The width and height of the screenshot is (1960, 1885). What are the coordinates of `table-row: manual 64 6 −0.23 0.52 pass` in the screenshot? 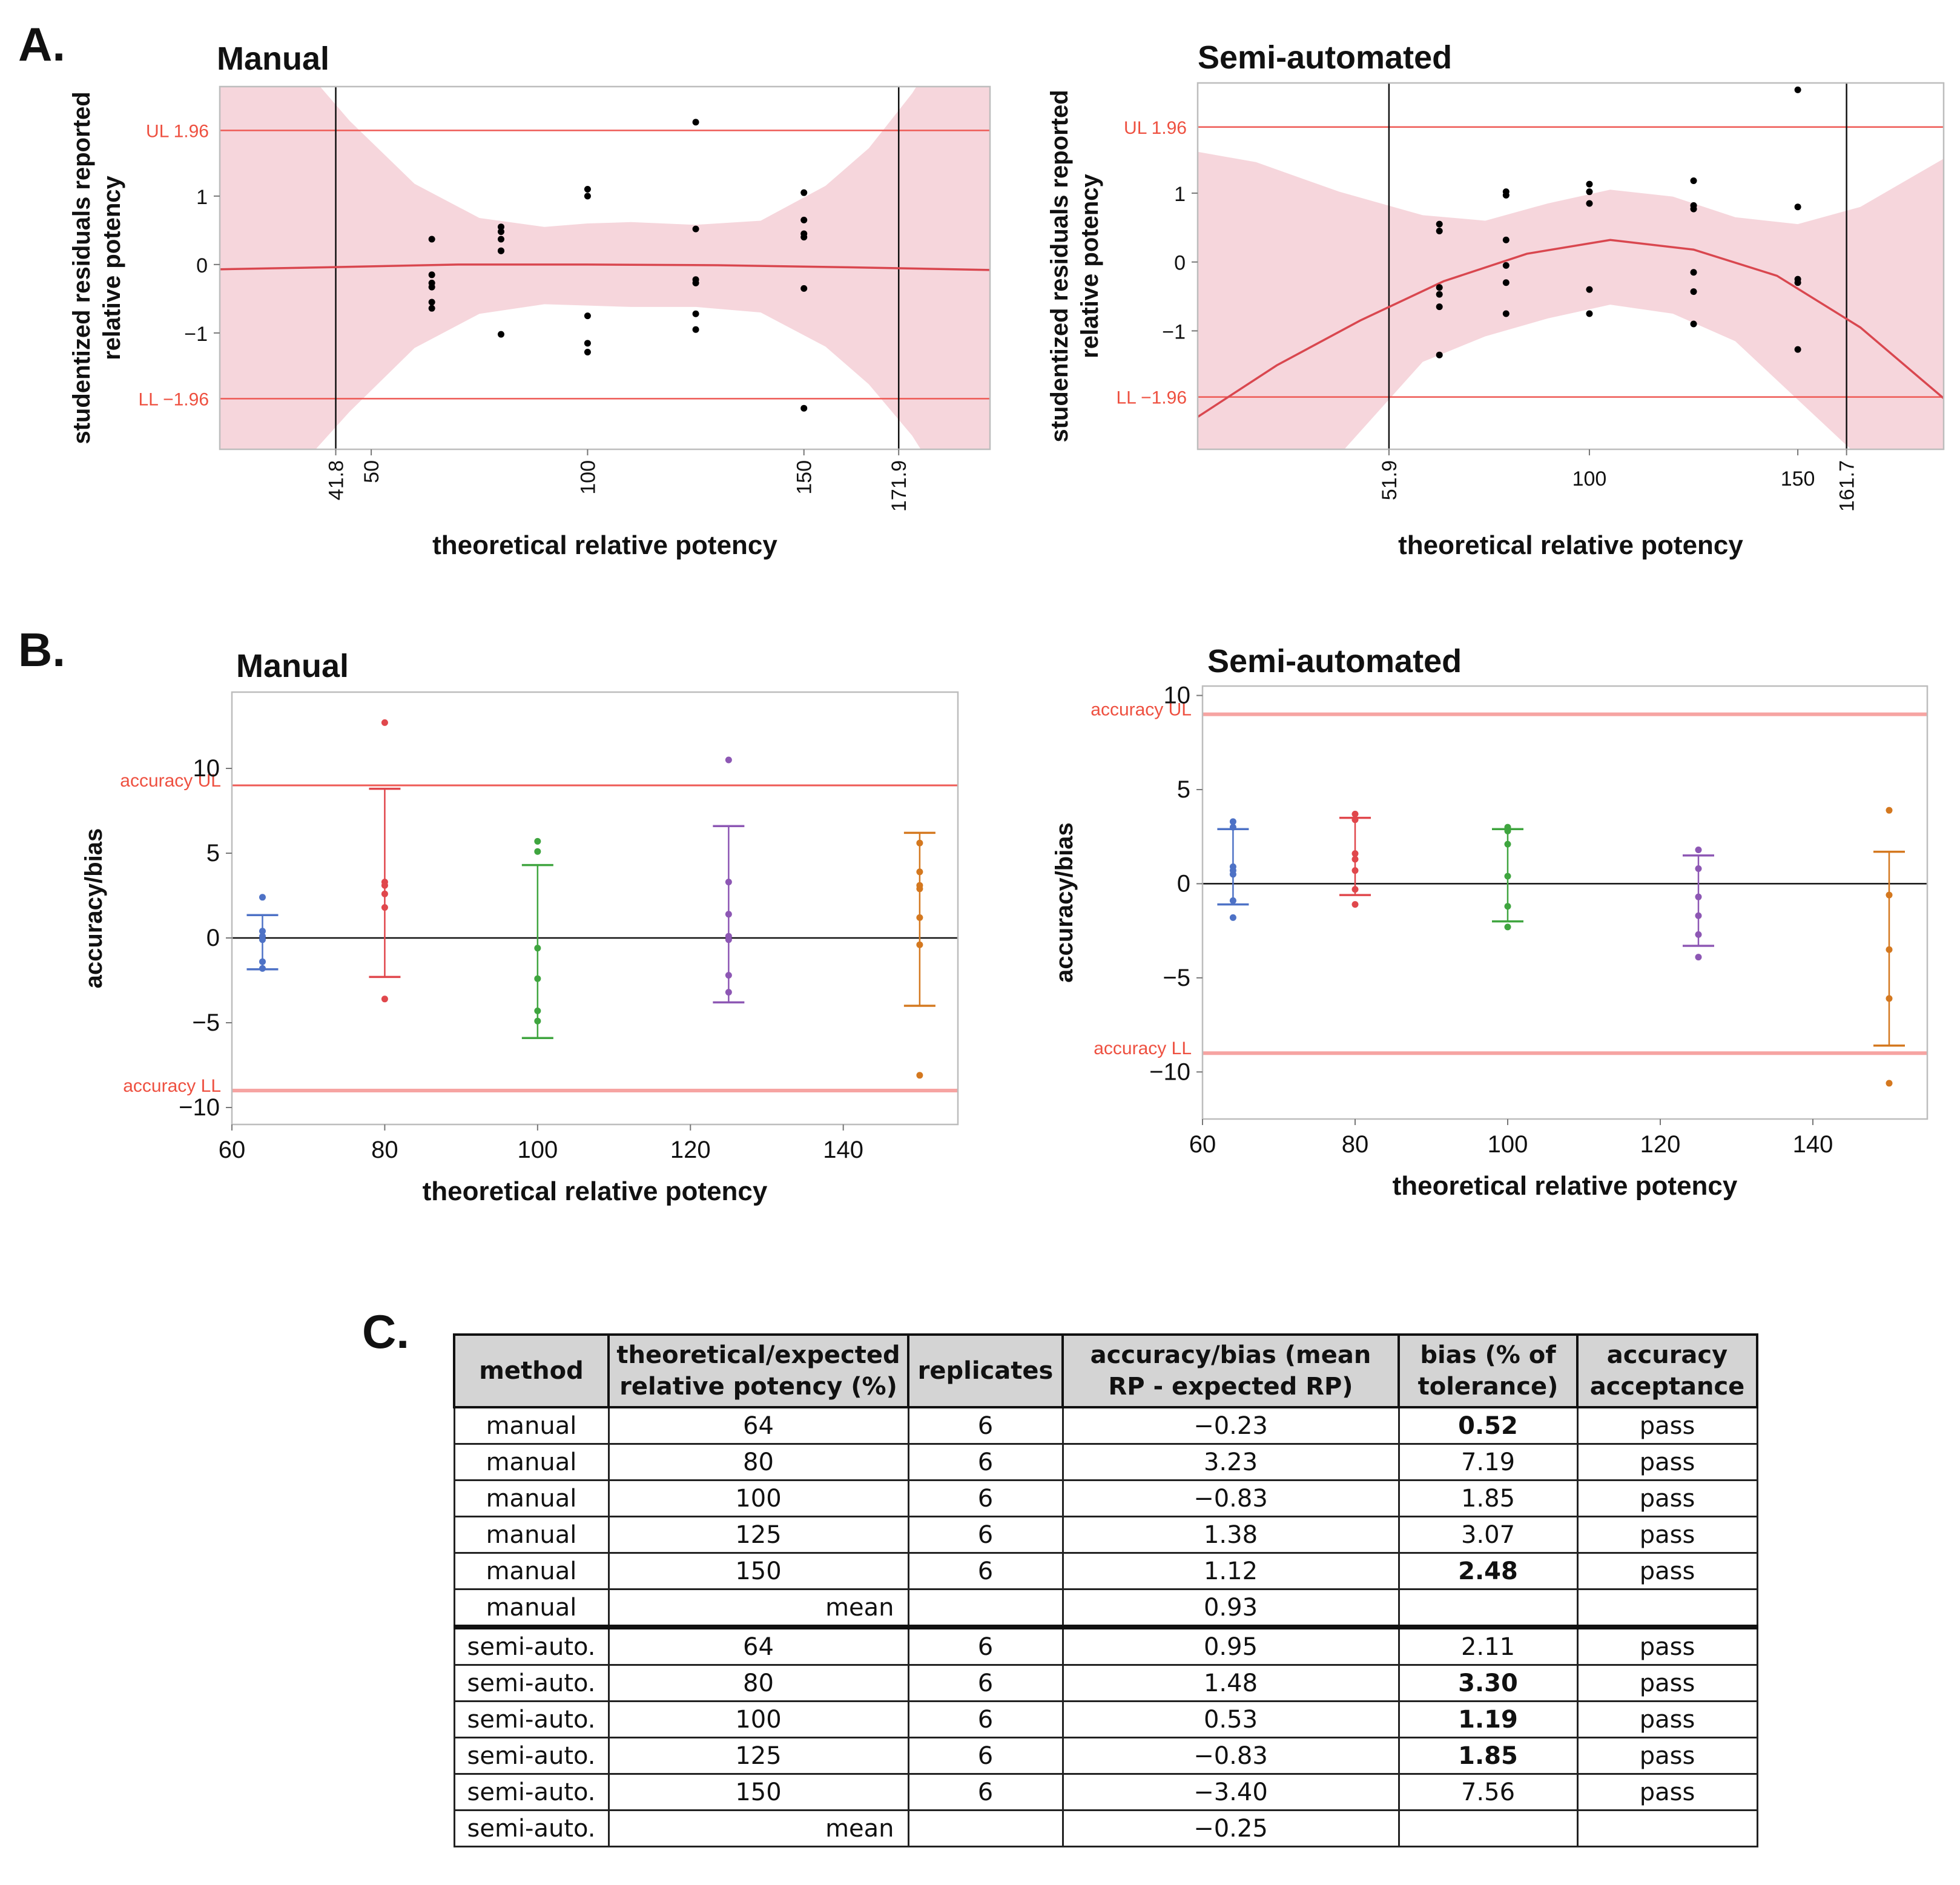 It's located at (1106, 1426).